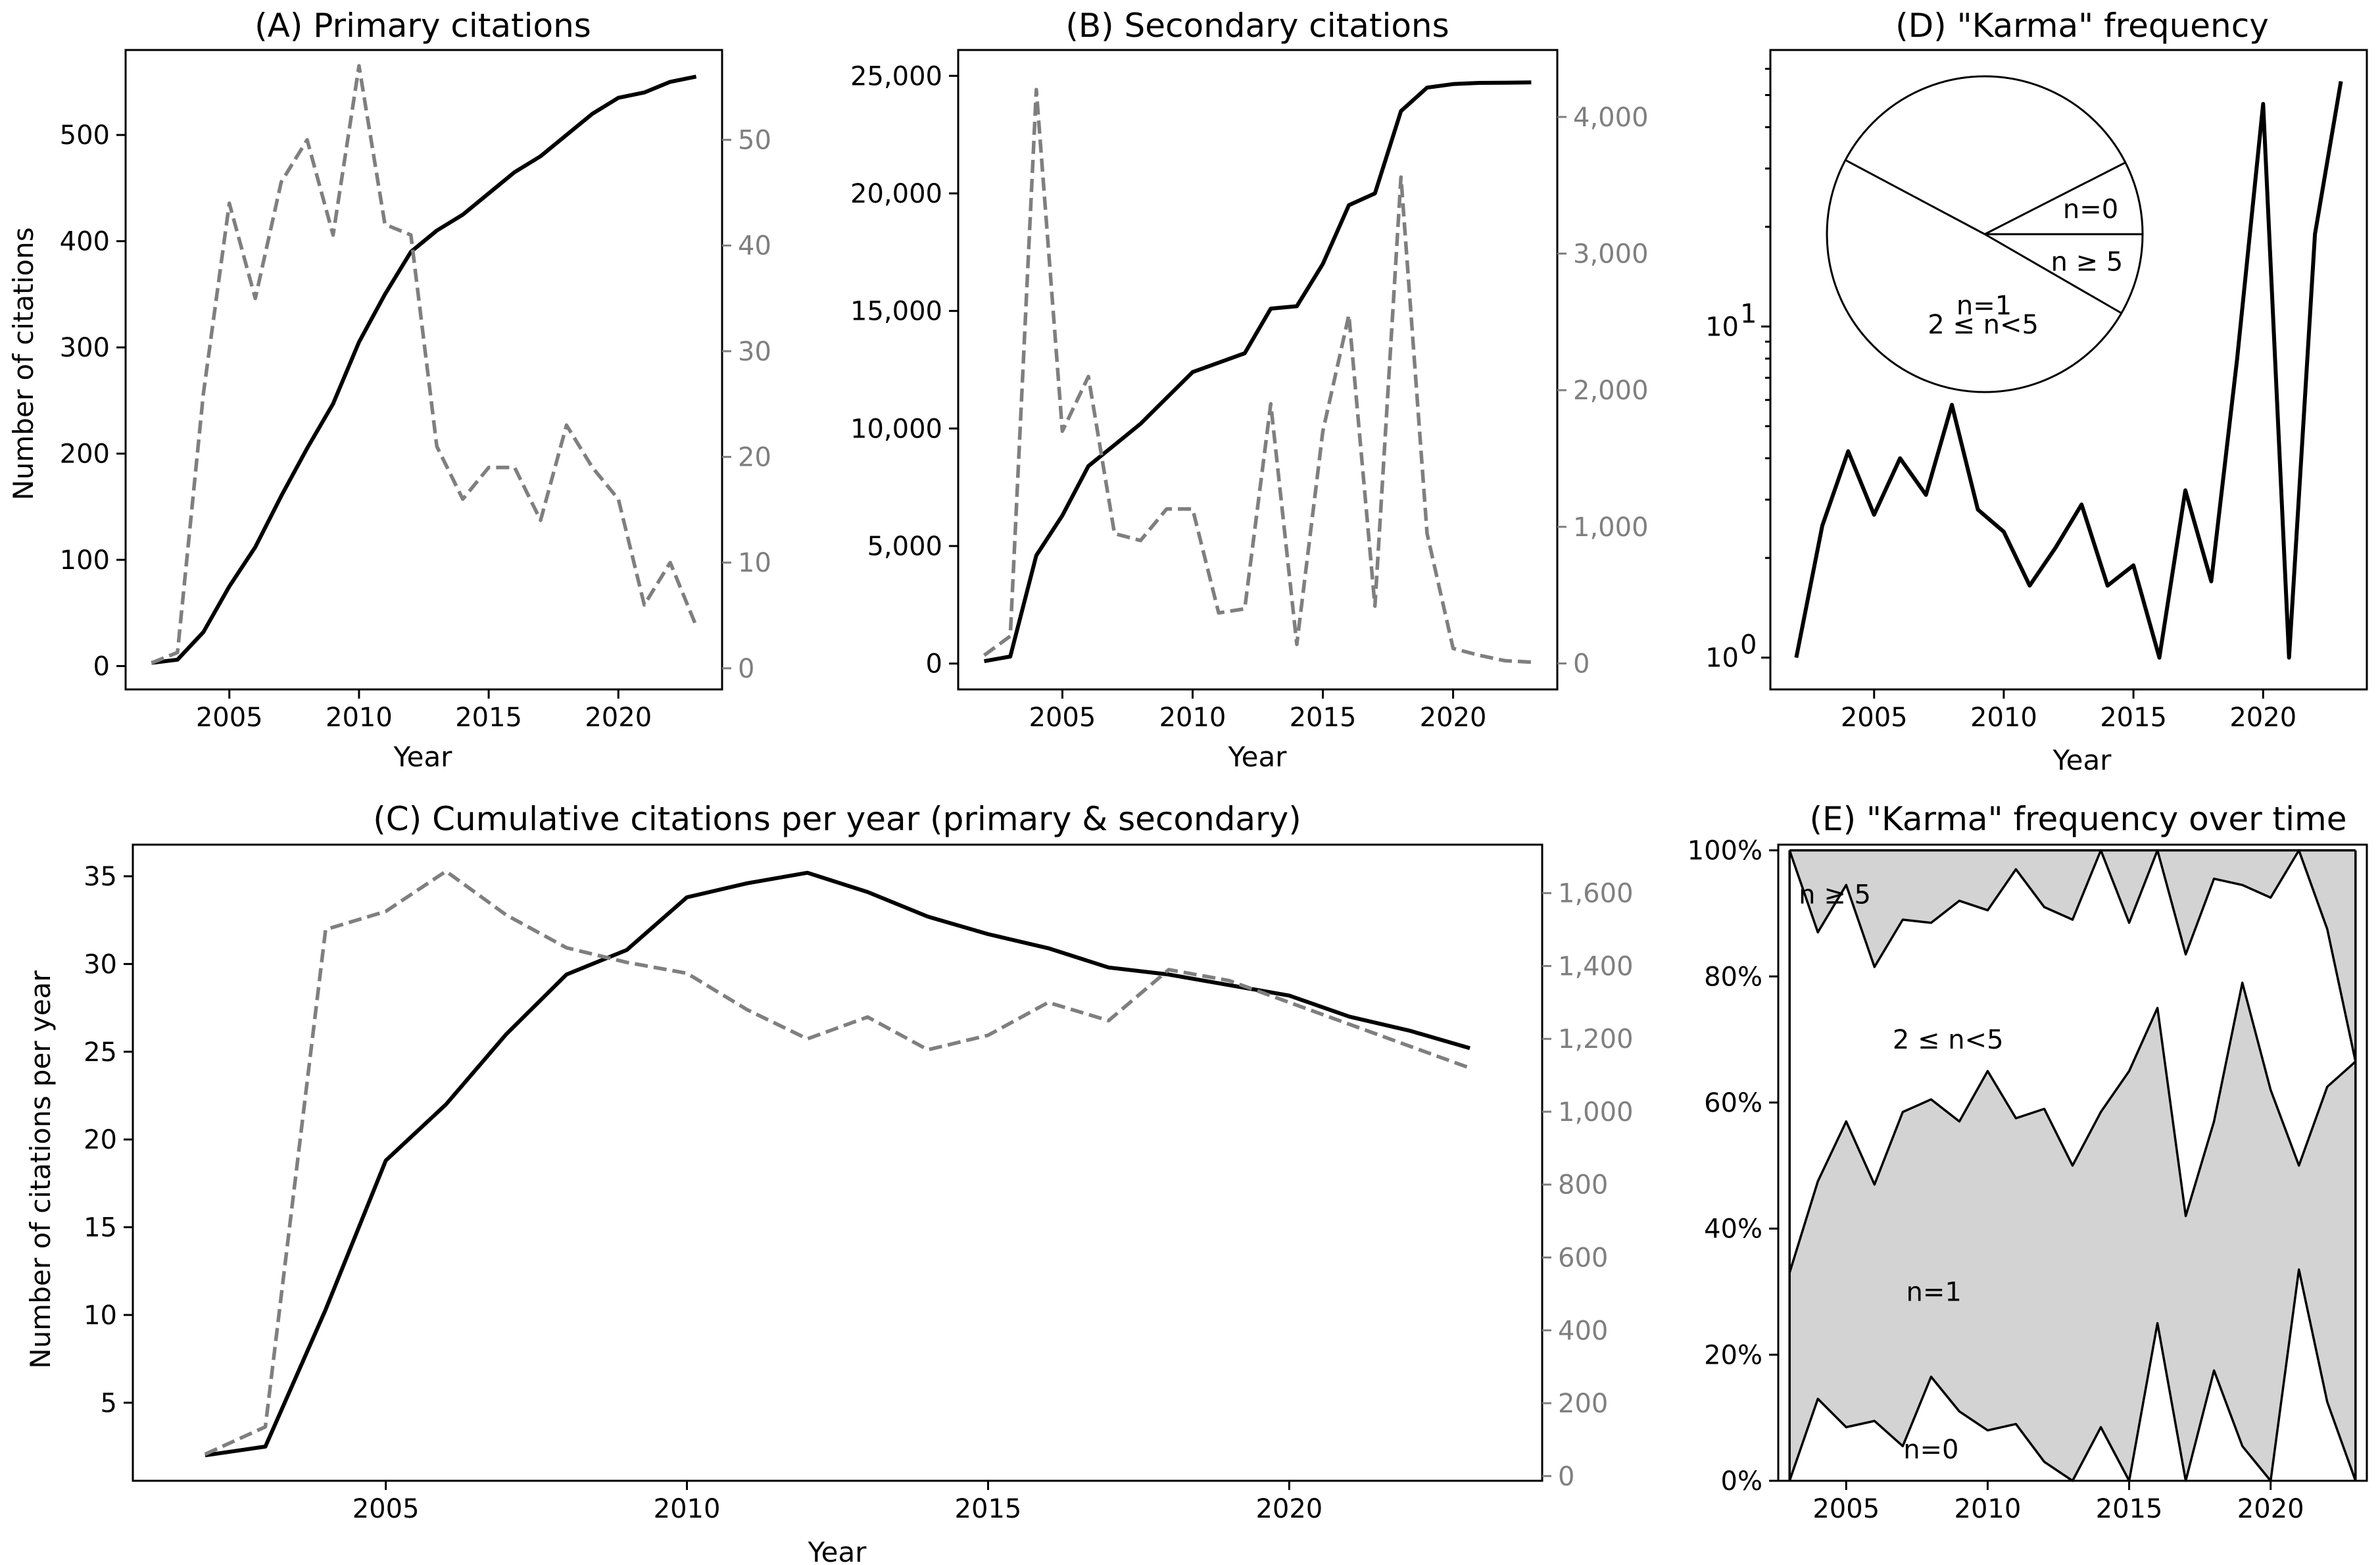 This screenshot has width=2380, height=1565. I want to click on panel-A-y2-tick-label: 10, so click(754, 563).